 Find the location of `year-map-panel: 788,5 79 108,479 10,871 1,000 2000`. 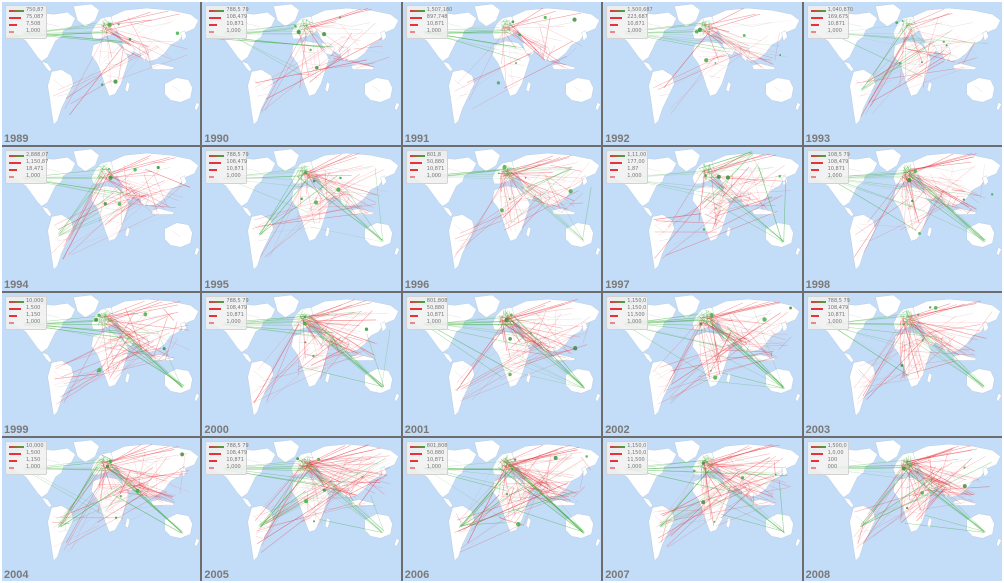

year-map-panel: 788,5 79 108,479 10,871 1,000 2000 is located at coordinates (301, 364).